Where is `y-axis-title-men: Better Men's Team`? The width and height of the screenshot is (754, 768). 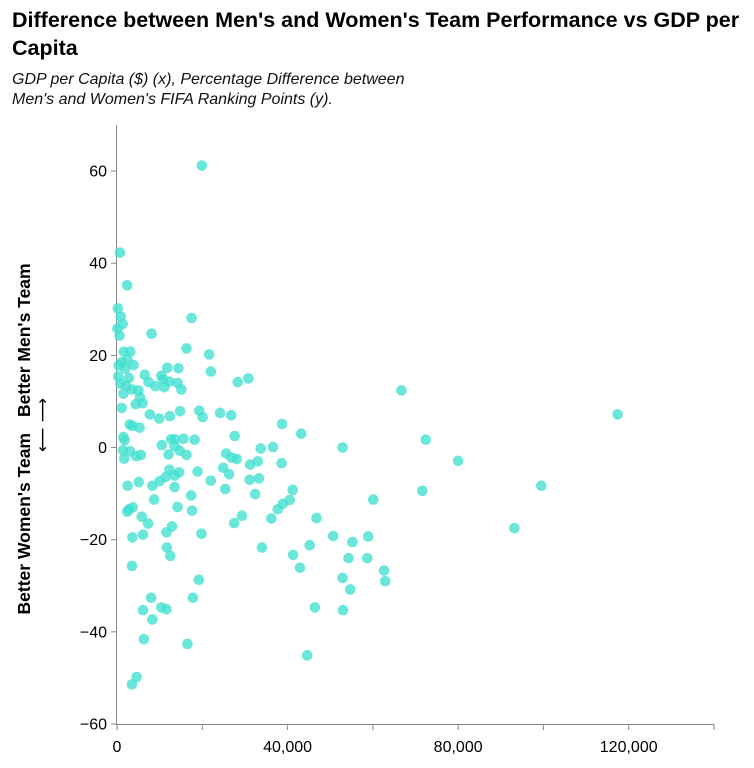 y-axis-title-men: Better Men's Team is located at coordinates (24, 340).